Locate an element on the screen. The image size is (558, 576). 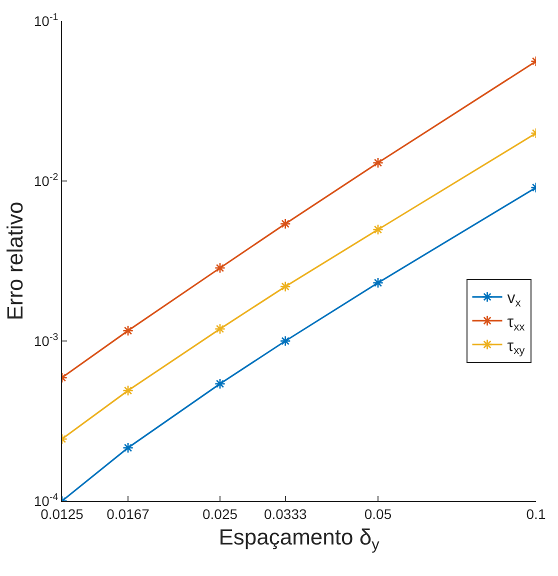
x-tick-label: 0.05 is located at coordinates (378, 514).